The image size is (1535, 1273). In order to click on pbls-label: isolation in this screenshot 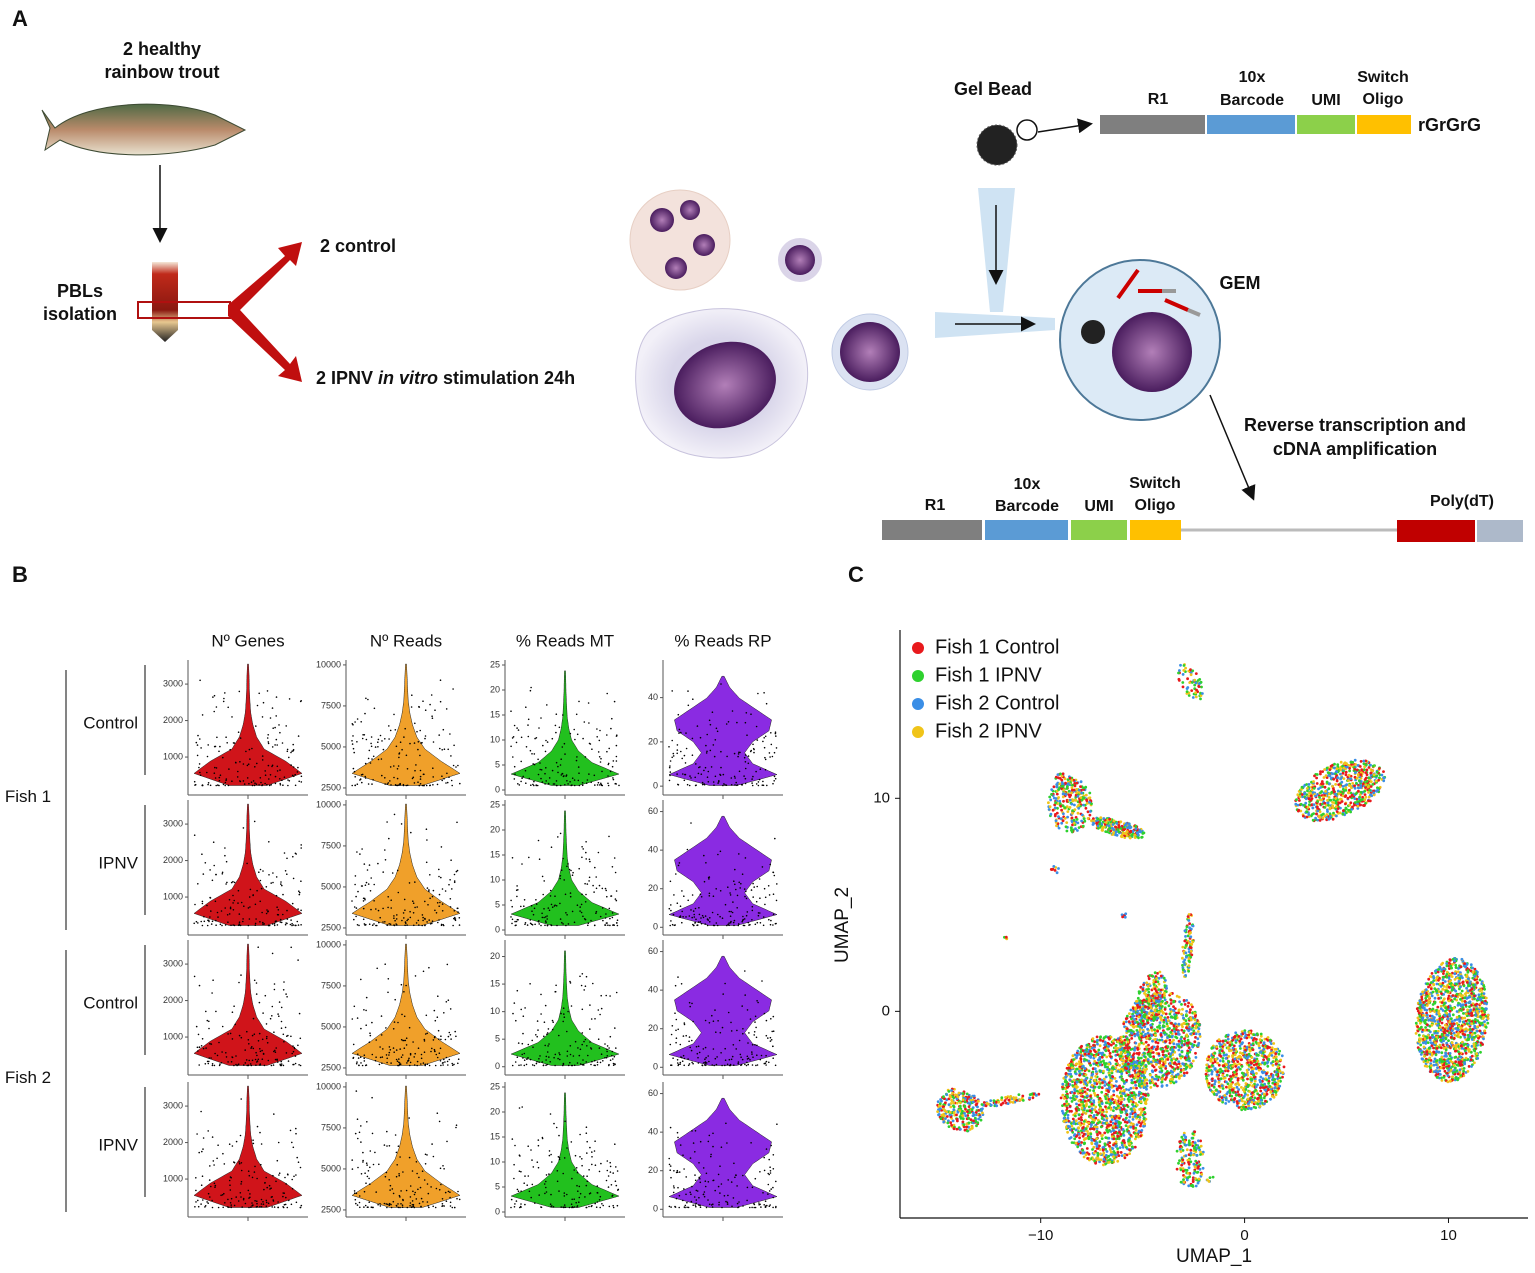, I will do `click(80, 314)`.